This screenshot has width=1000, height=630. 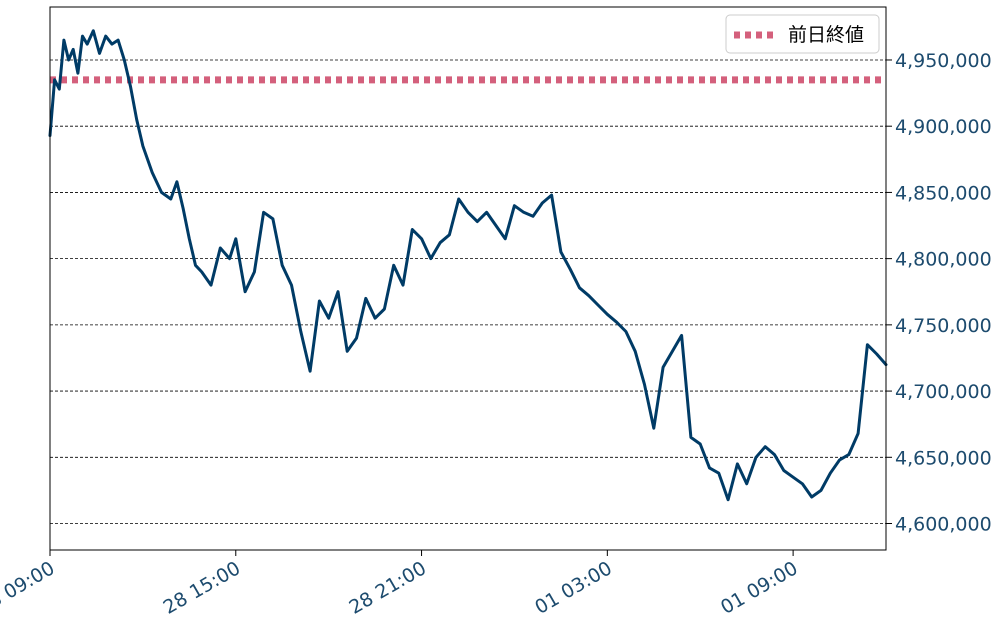 What do you see at coordinates (943, 392) in the screenshot?
I see `y-tick-label: 4,700,000` at bounding box center [943, 392].